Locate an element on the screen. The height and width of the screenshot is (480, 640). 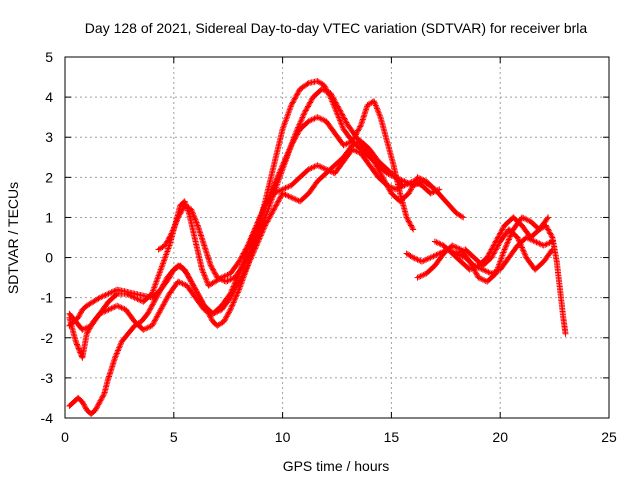
y-tick-label: 5 is located at coordinates (49, 57).